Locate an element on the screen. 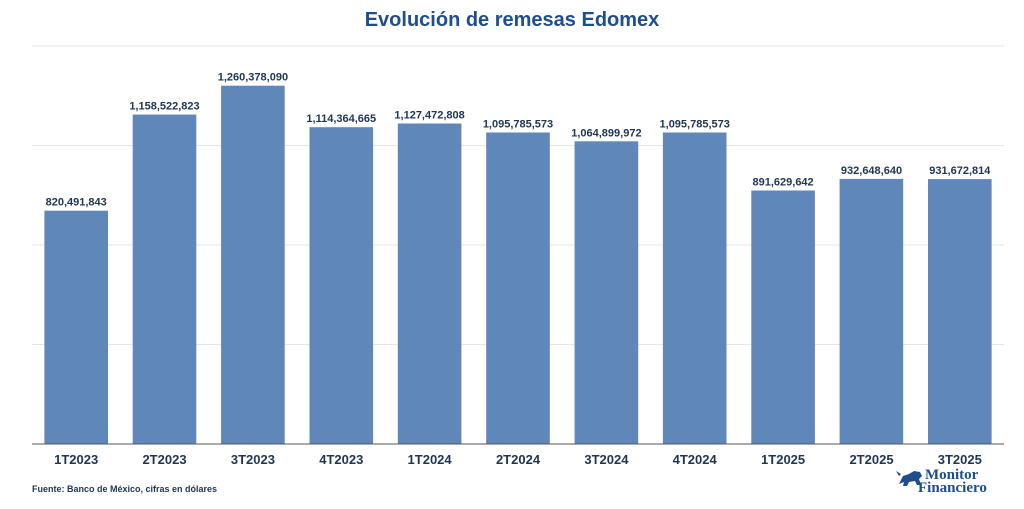 The height and width of the screenshot is (509, 1024). bar-3T2024 is located at coordinates (606, 293).